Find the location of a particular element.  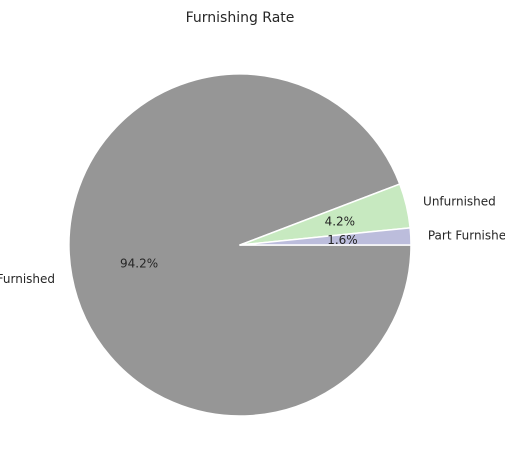

pie-percent-furnished: 94.2% is located at coordinates (139, 264).